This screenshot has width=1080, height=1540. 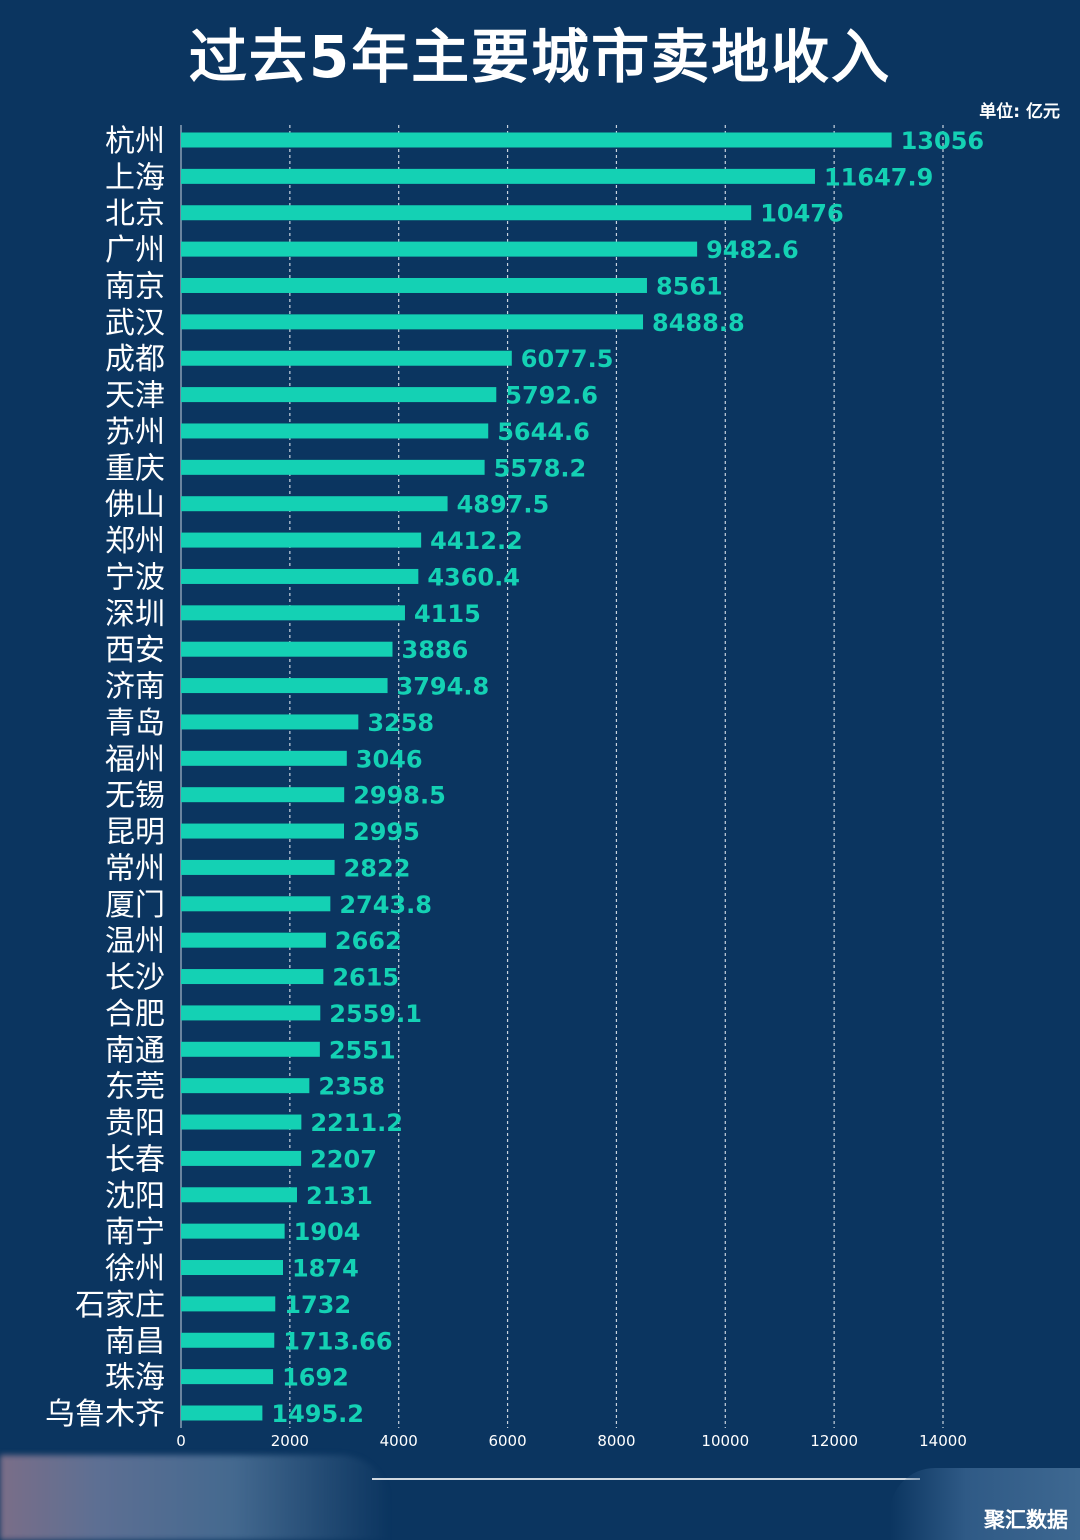 What do you see at coordinates (135, 177) in the screenshot?
I see `category-label: 上海` at bounding box center [135, 177].